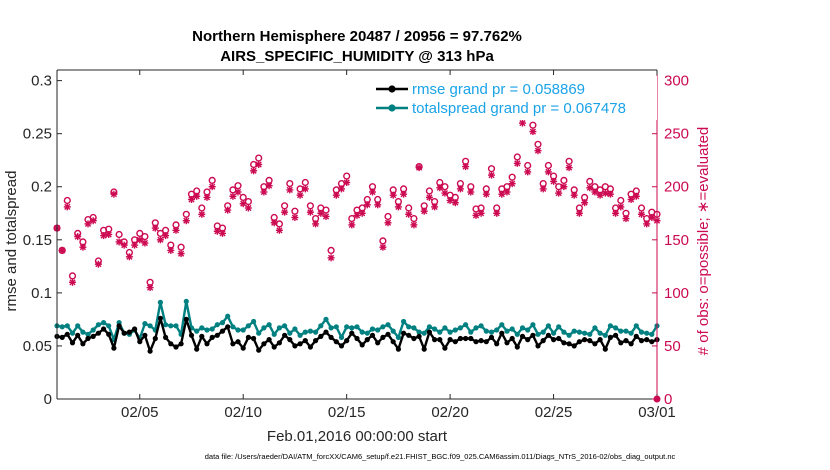  What do you see at coordinates (519, 108) in the screenshot?
I see `legend-spread-label: totalspread grand pr = 0.067478` at bounding box center [519, 108].